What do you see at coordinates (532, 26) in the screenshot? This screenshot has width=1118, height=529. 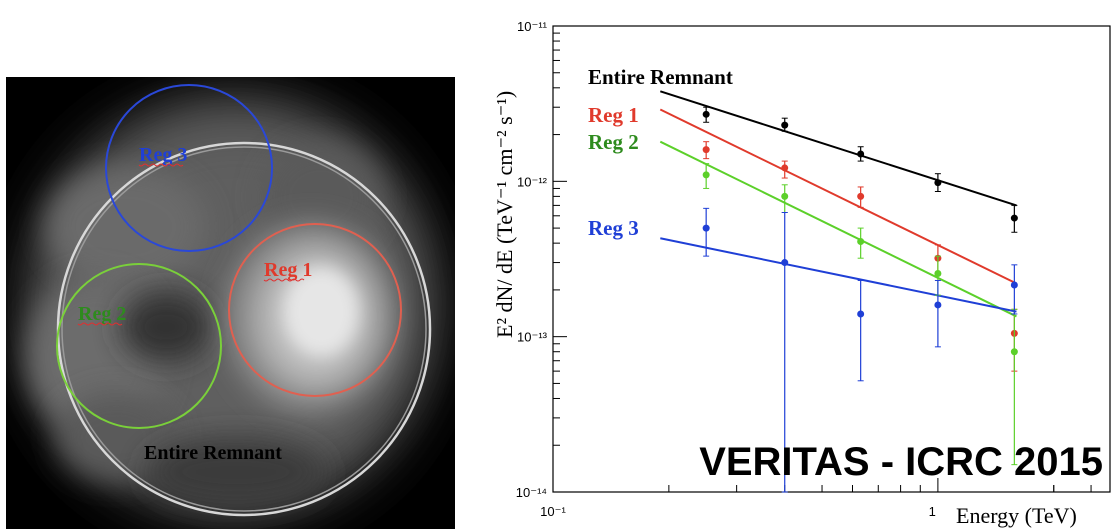 I see `y-tick-label: 10⁻¹¹` at bounding box center [532, 26].